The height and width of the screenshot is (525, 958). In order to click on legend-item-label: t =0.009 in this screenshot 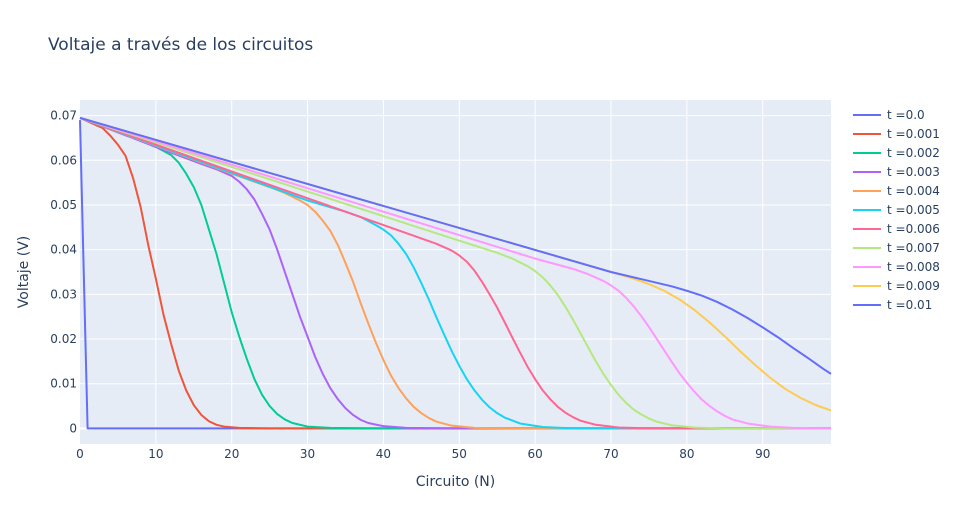, I will do `click(913, 286)`.